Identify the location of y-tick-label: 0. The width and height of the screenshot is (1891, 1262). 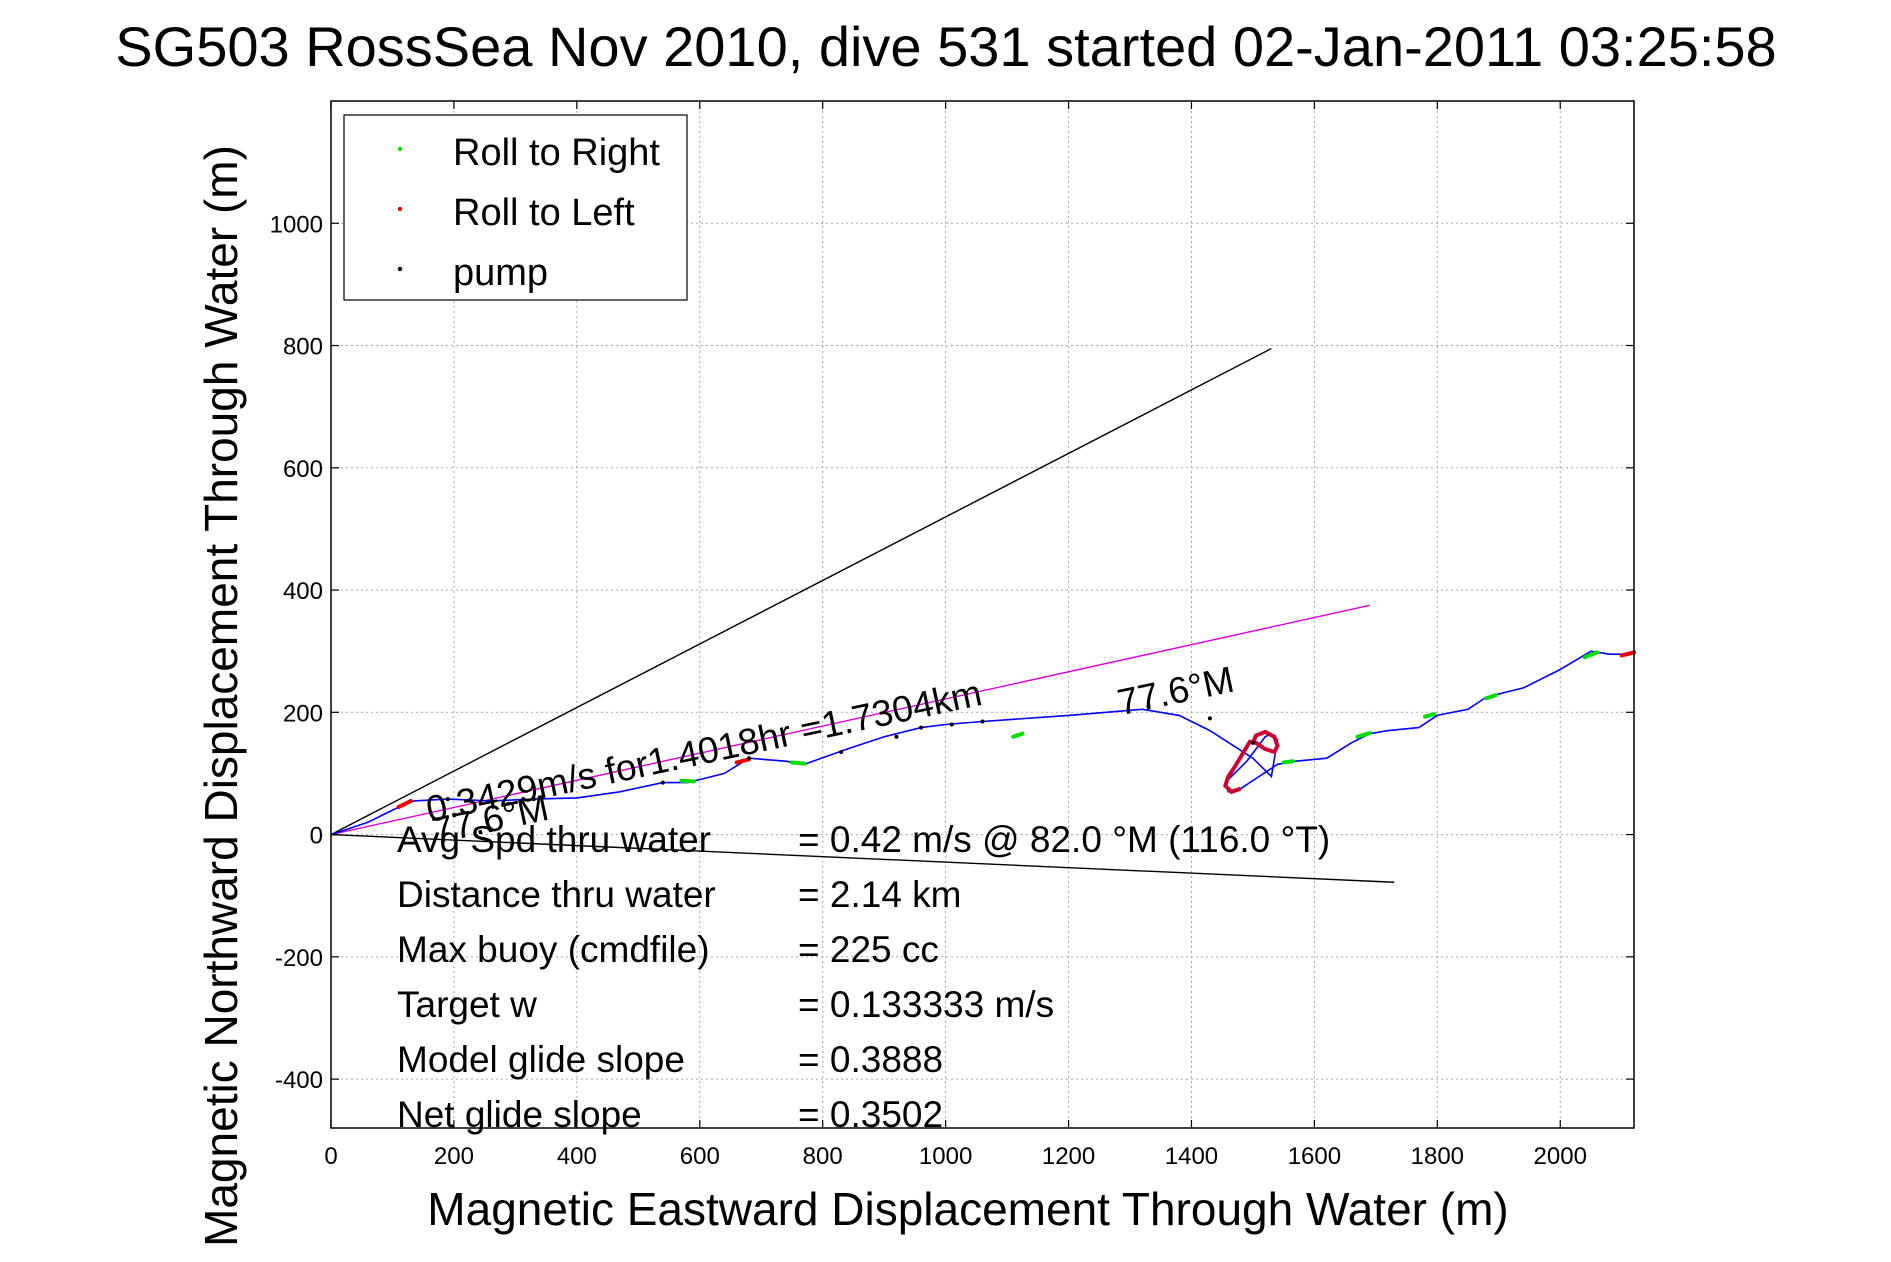
(316, 836).